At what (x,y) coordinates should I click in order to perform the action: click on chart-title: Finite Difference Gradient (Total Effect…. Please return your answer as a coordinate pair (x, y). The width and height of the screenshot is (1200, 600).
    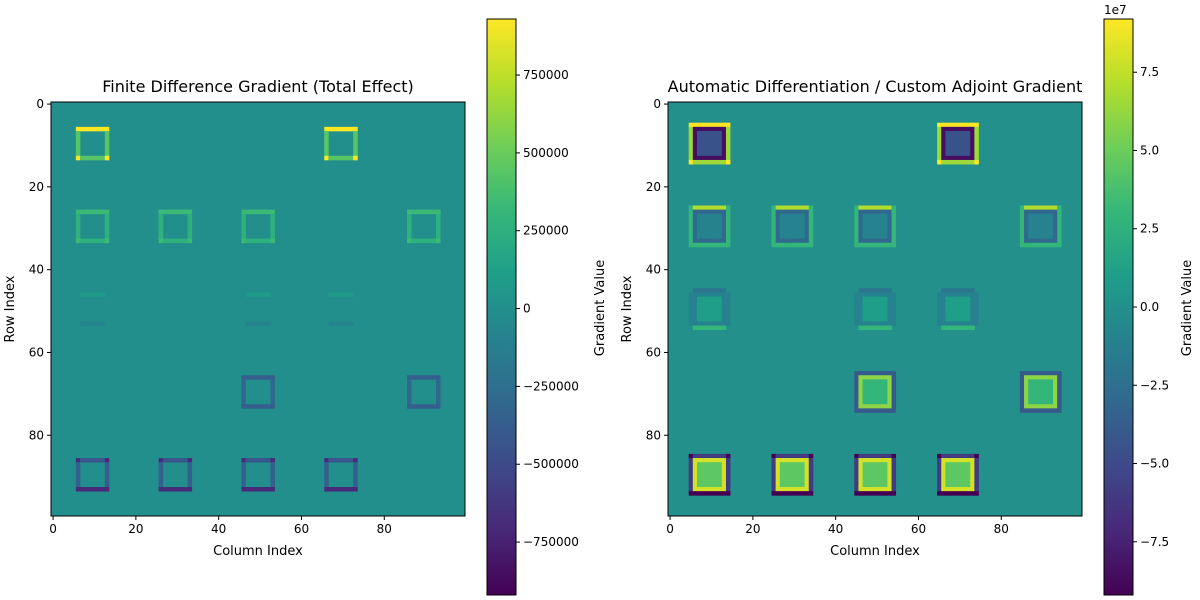
    Looking at the image, I should click on (258, 86).